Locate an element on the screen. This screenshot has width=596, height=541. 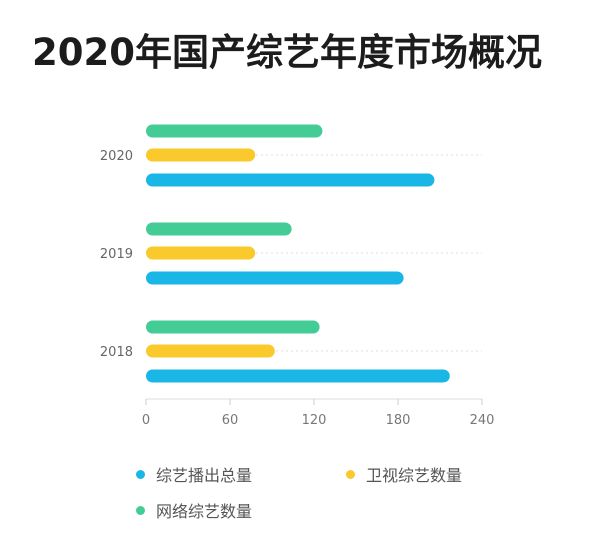
chart-title: 2020年国产综艺年度市场概况 is located at coordinates (287, 52).